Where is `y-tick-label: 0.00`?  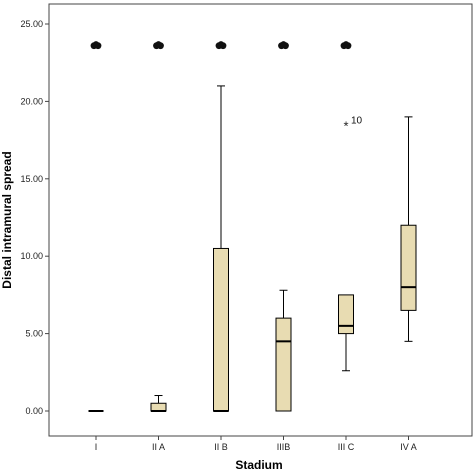 y-tick-label: 0.00 is located at coordinates (34, 411).